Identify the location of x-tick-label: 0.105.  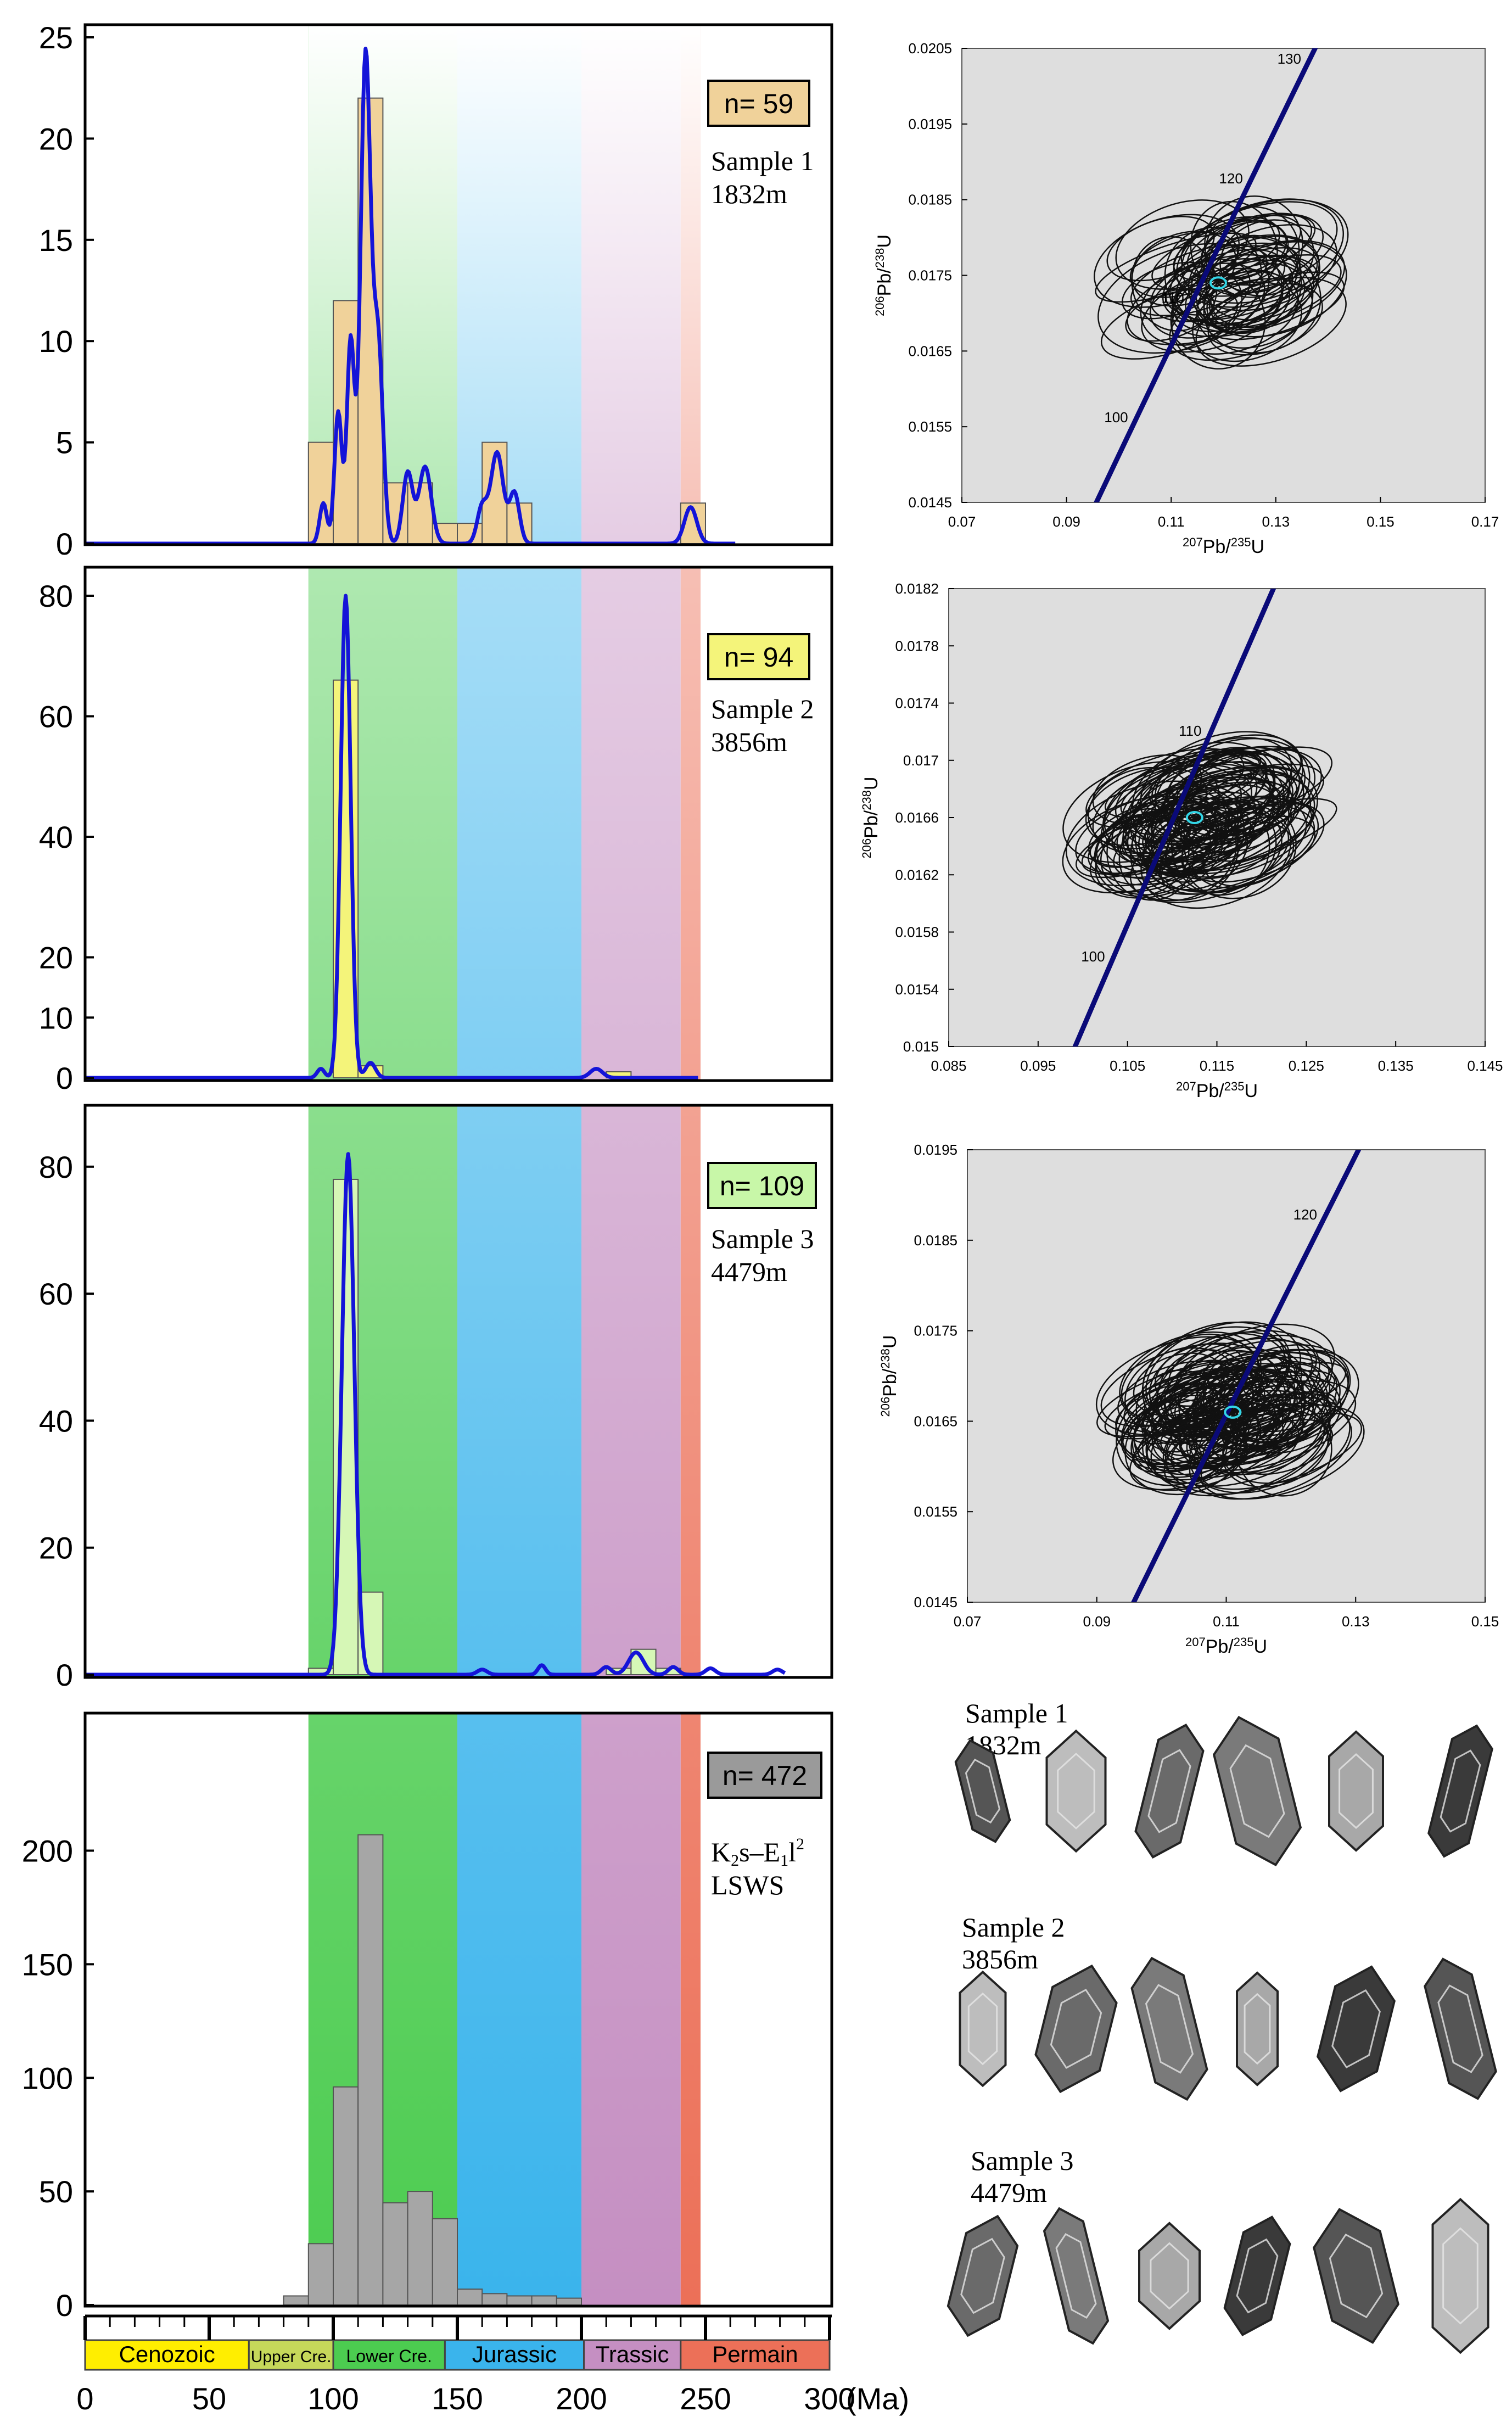
(1127, 1066).